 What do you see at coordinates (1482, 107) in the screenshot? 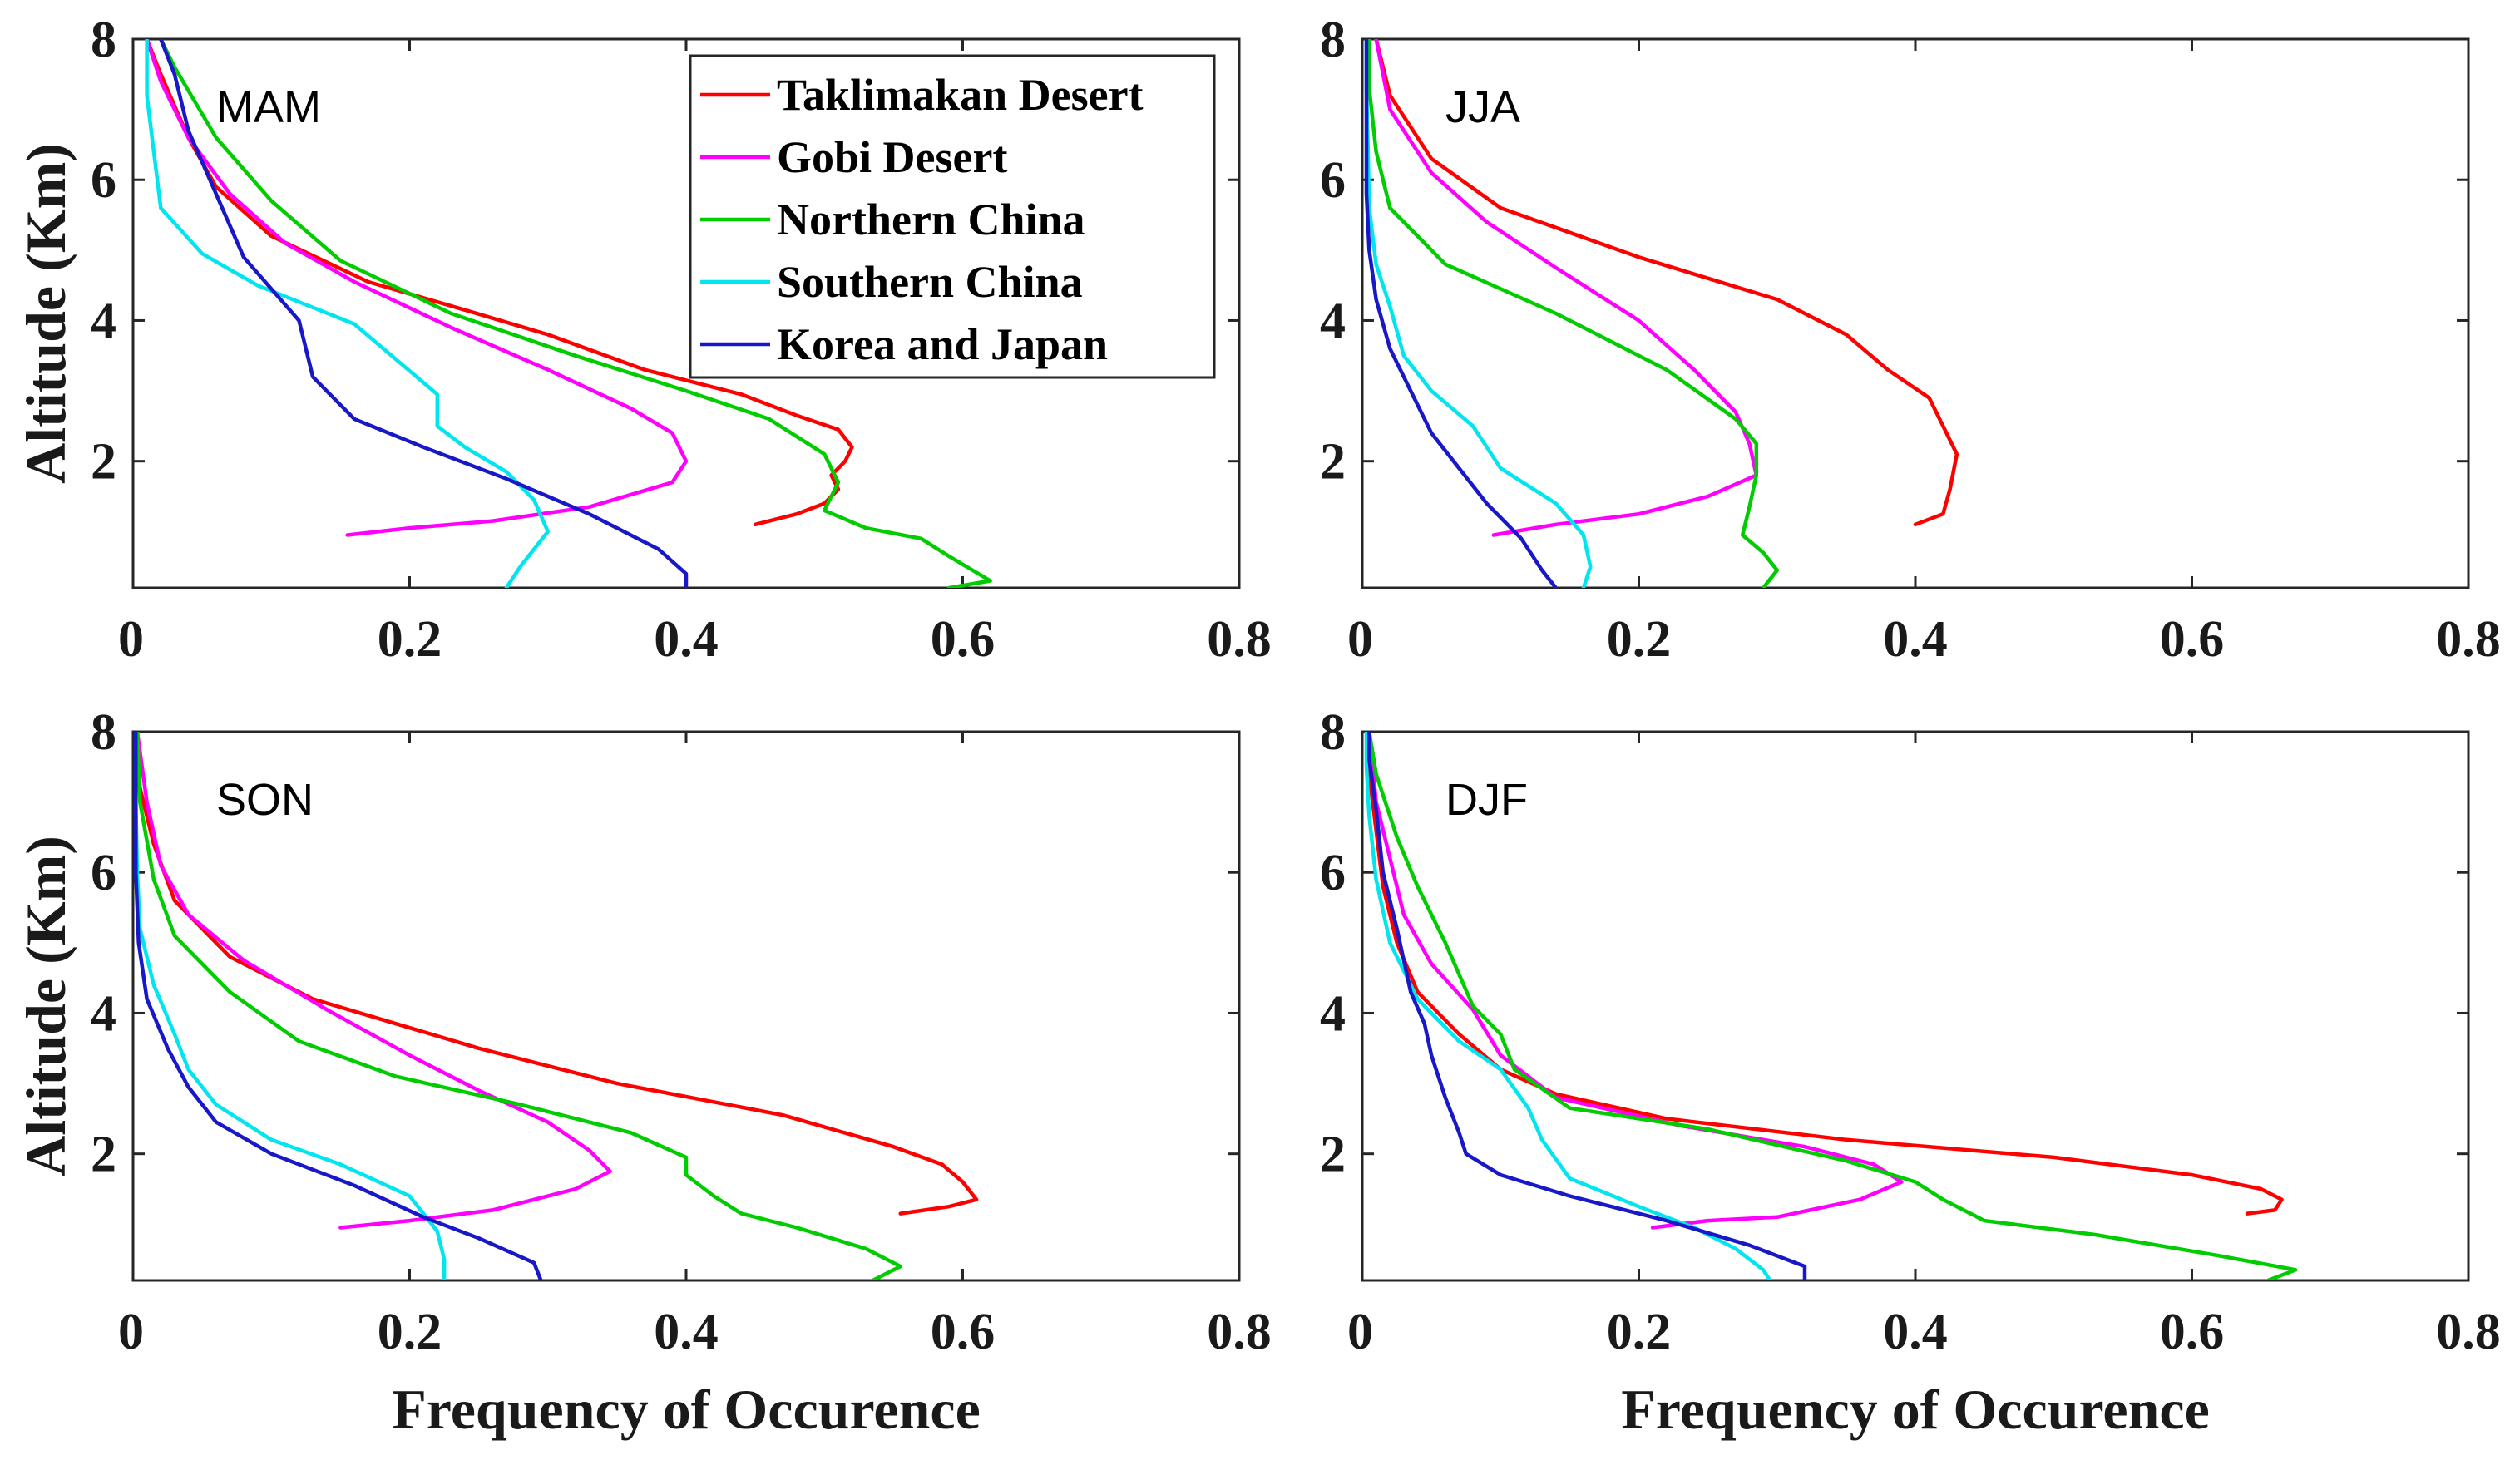
I see `season-label: JJA` at bounding box center [1482, 107].